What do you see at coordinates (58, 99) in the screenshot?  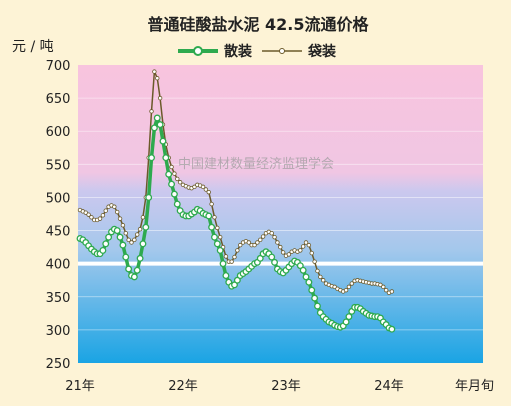 I see `y-tick-650: 650` at bounding box center [58, 99].